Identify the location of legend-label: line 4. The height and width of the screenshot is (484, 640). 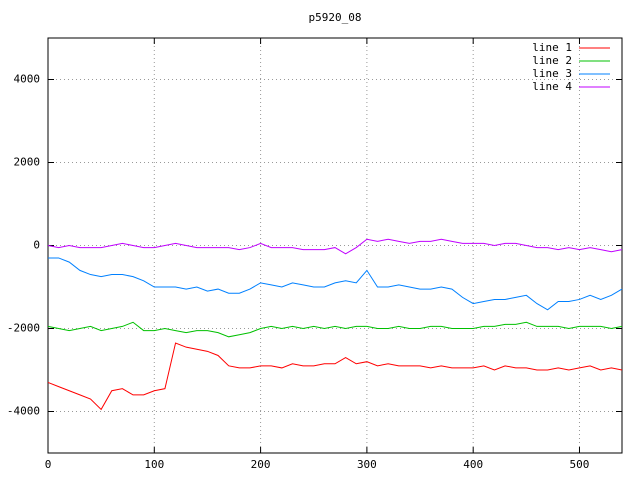
(552, 86).